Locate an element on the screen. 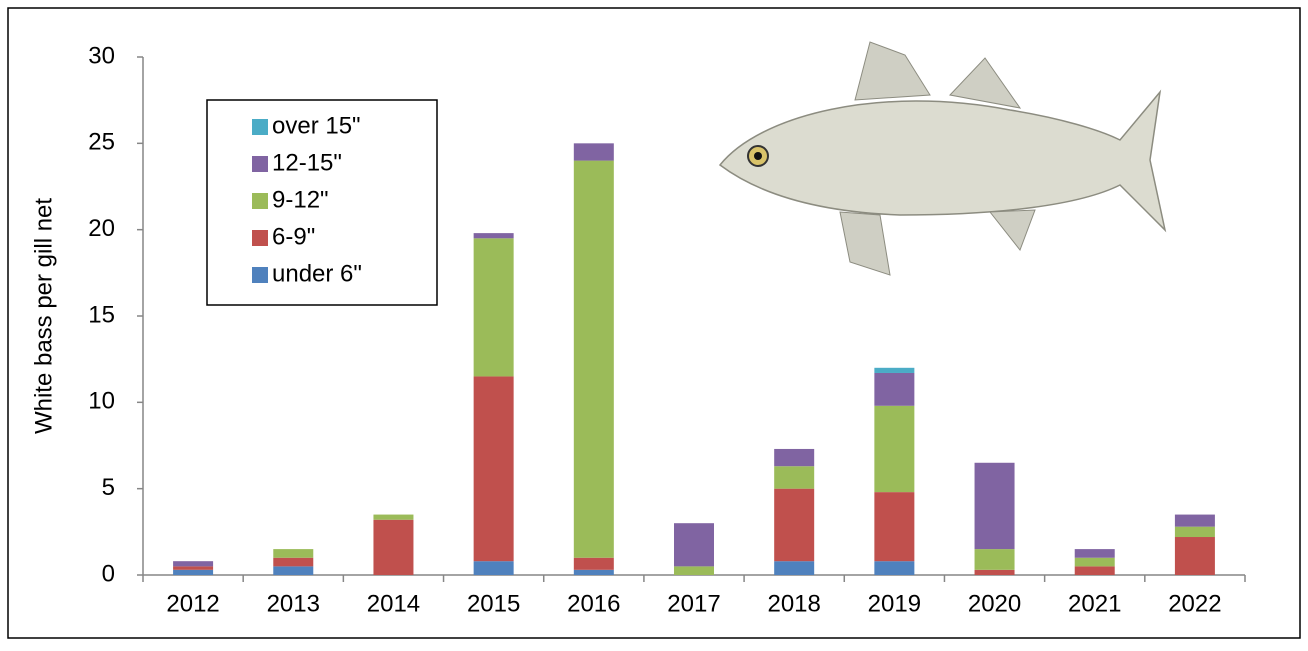 Image resolution: width=1308 pixels, height=651 pixels. y-tick-label: 10 is located at coordinates (101, 401).